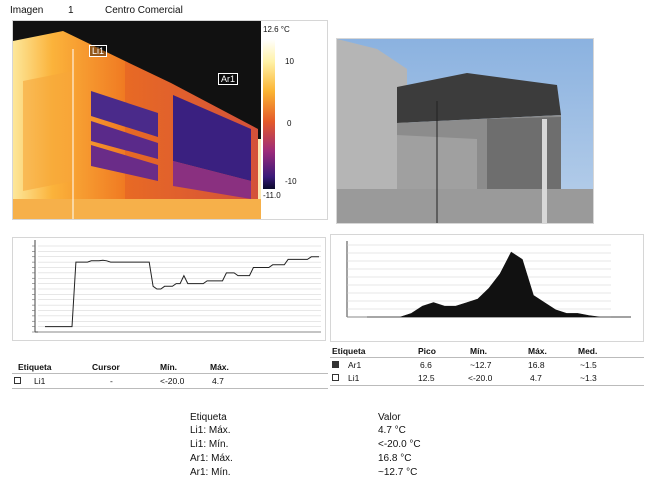 The height and width of the screenshot is (485, 653). What do you see at coordinates (389, 417) in the screenshot?
I see `results-header-value: Valor` at bounding box center [389, 417].